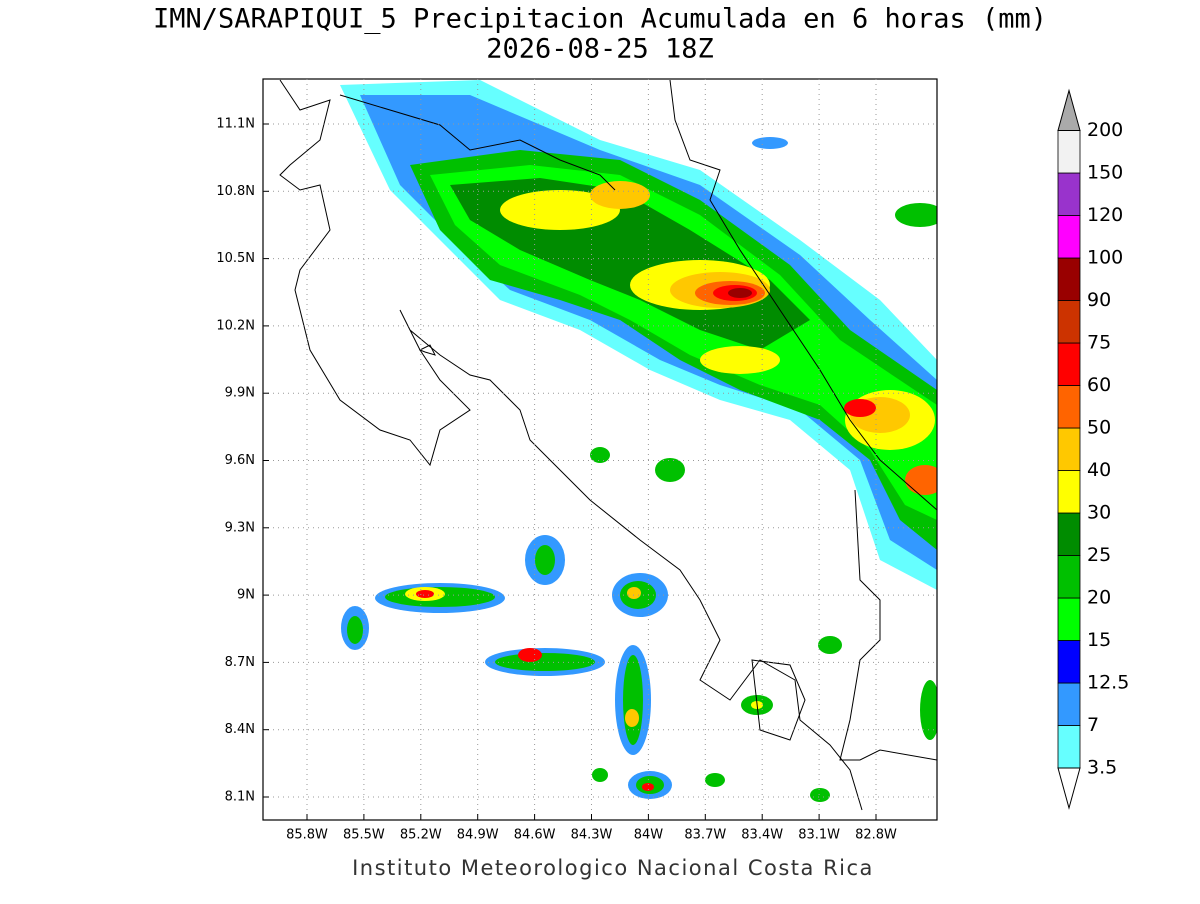  I want to click on lon-tick-label: 83.7W, so click(705, 835).